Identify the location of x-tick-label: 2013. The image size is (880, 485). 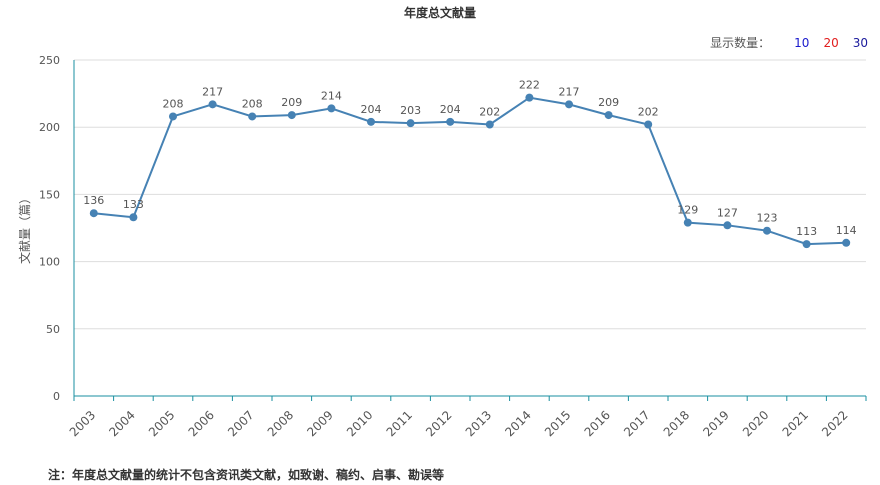
(478, 423).